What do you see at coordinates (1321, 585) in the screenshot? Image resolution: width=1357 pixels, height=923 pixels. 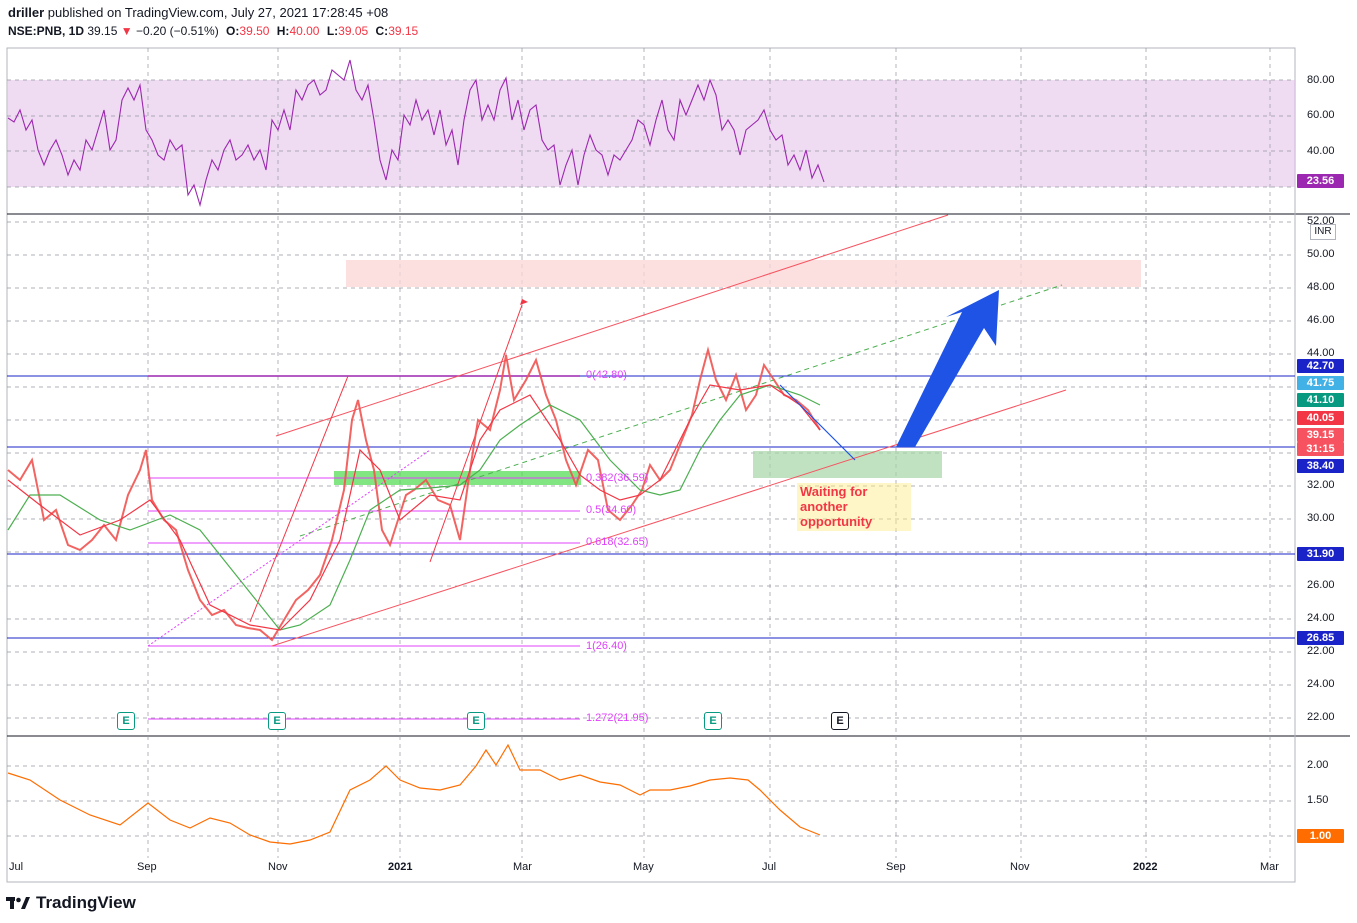 I see `price-tick: 26.00` at bounding box center [1321, 585].